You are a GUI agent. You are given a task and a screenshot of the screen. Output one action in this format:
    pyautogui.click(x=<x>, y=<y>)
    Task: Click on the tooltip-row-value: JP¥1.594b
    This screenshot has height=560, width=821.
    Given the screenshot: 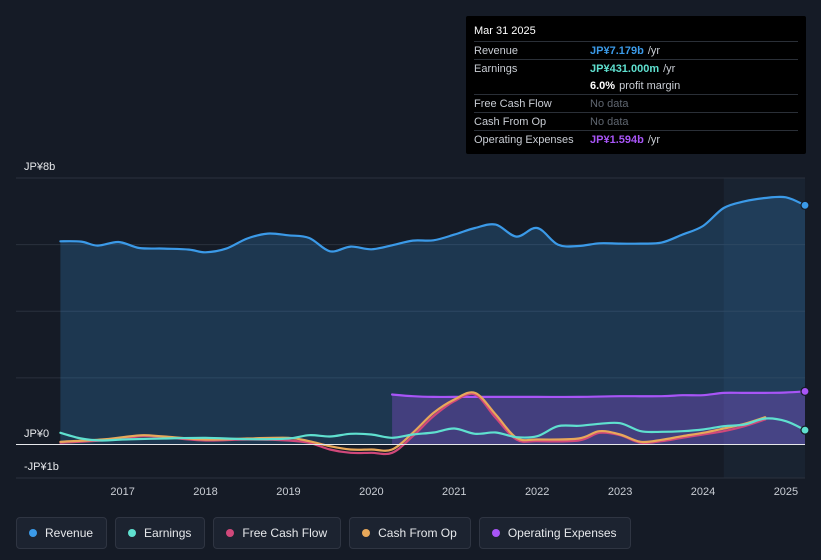 What is the action you would take?
    pyautogui.click(x=617, y=139)
    